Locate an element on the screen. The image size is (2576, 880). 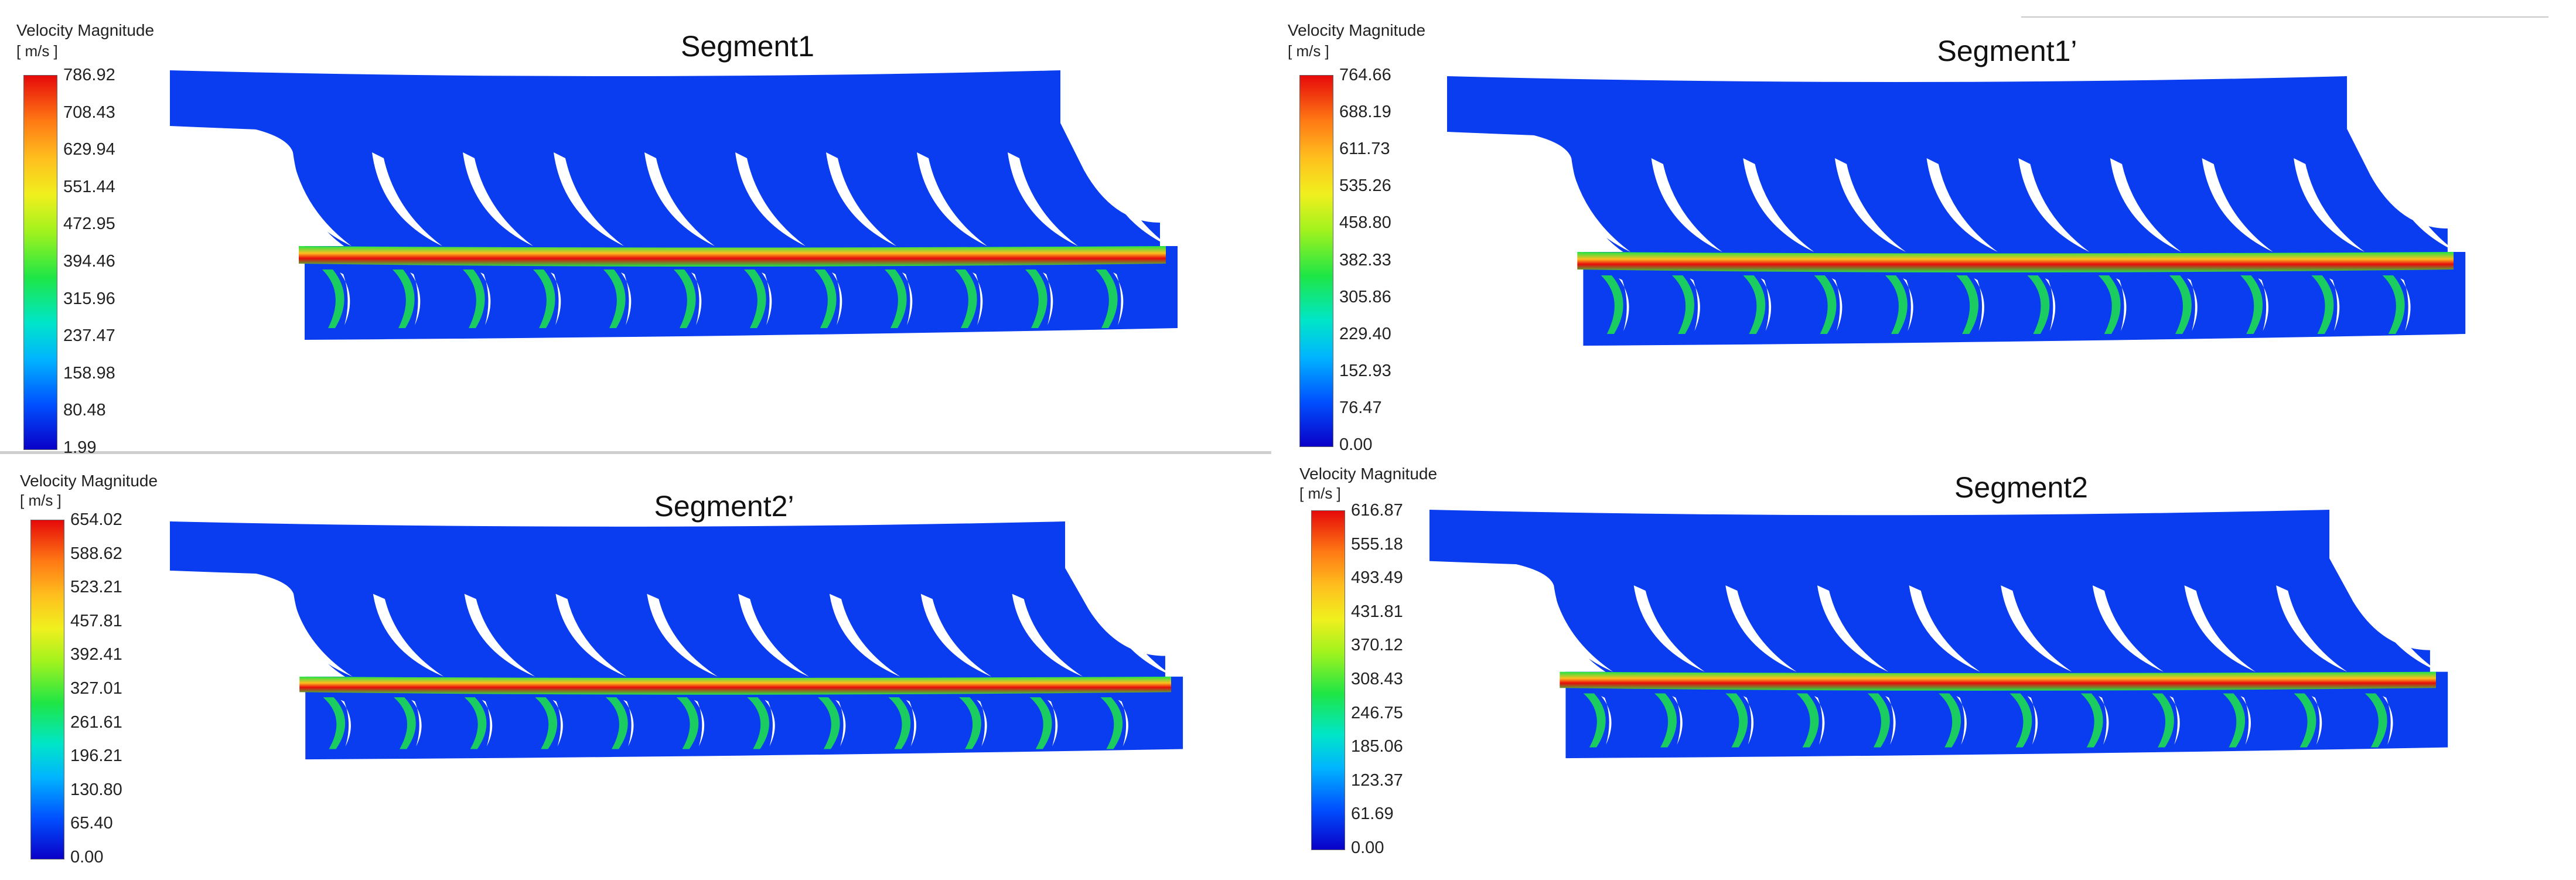
colorbar-tick-label: 394.46 is located at coordinates (89, 261).